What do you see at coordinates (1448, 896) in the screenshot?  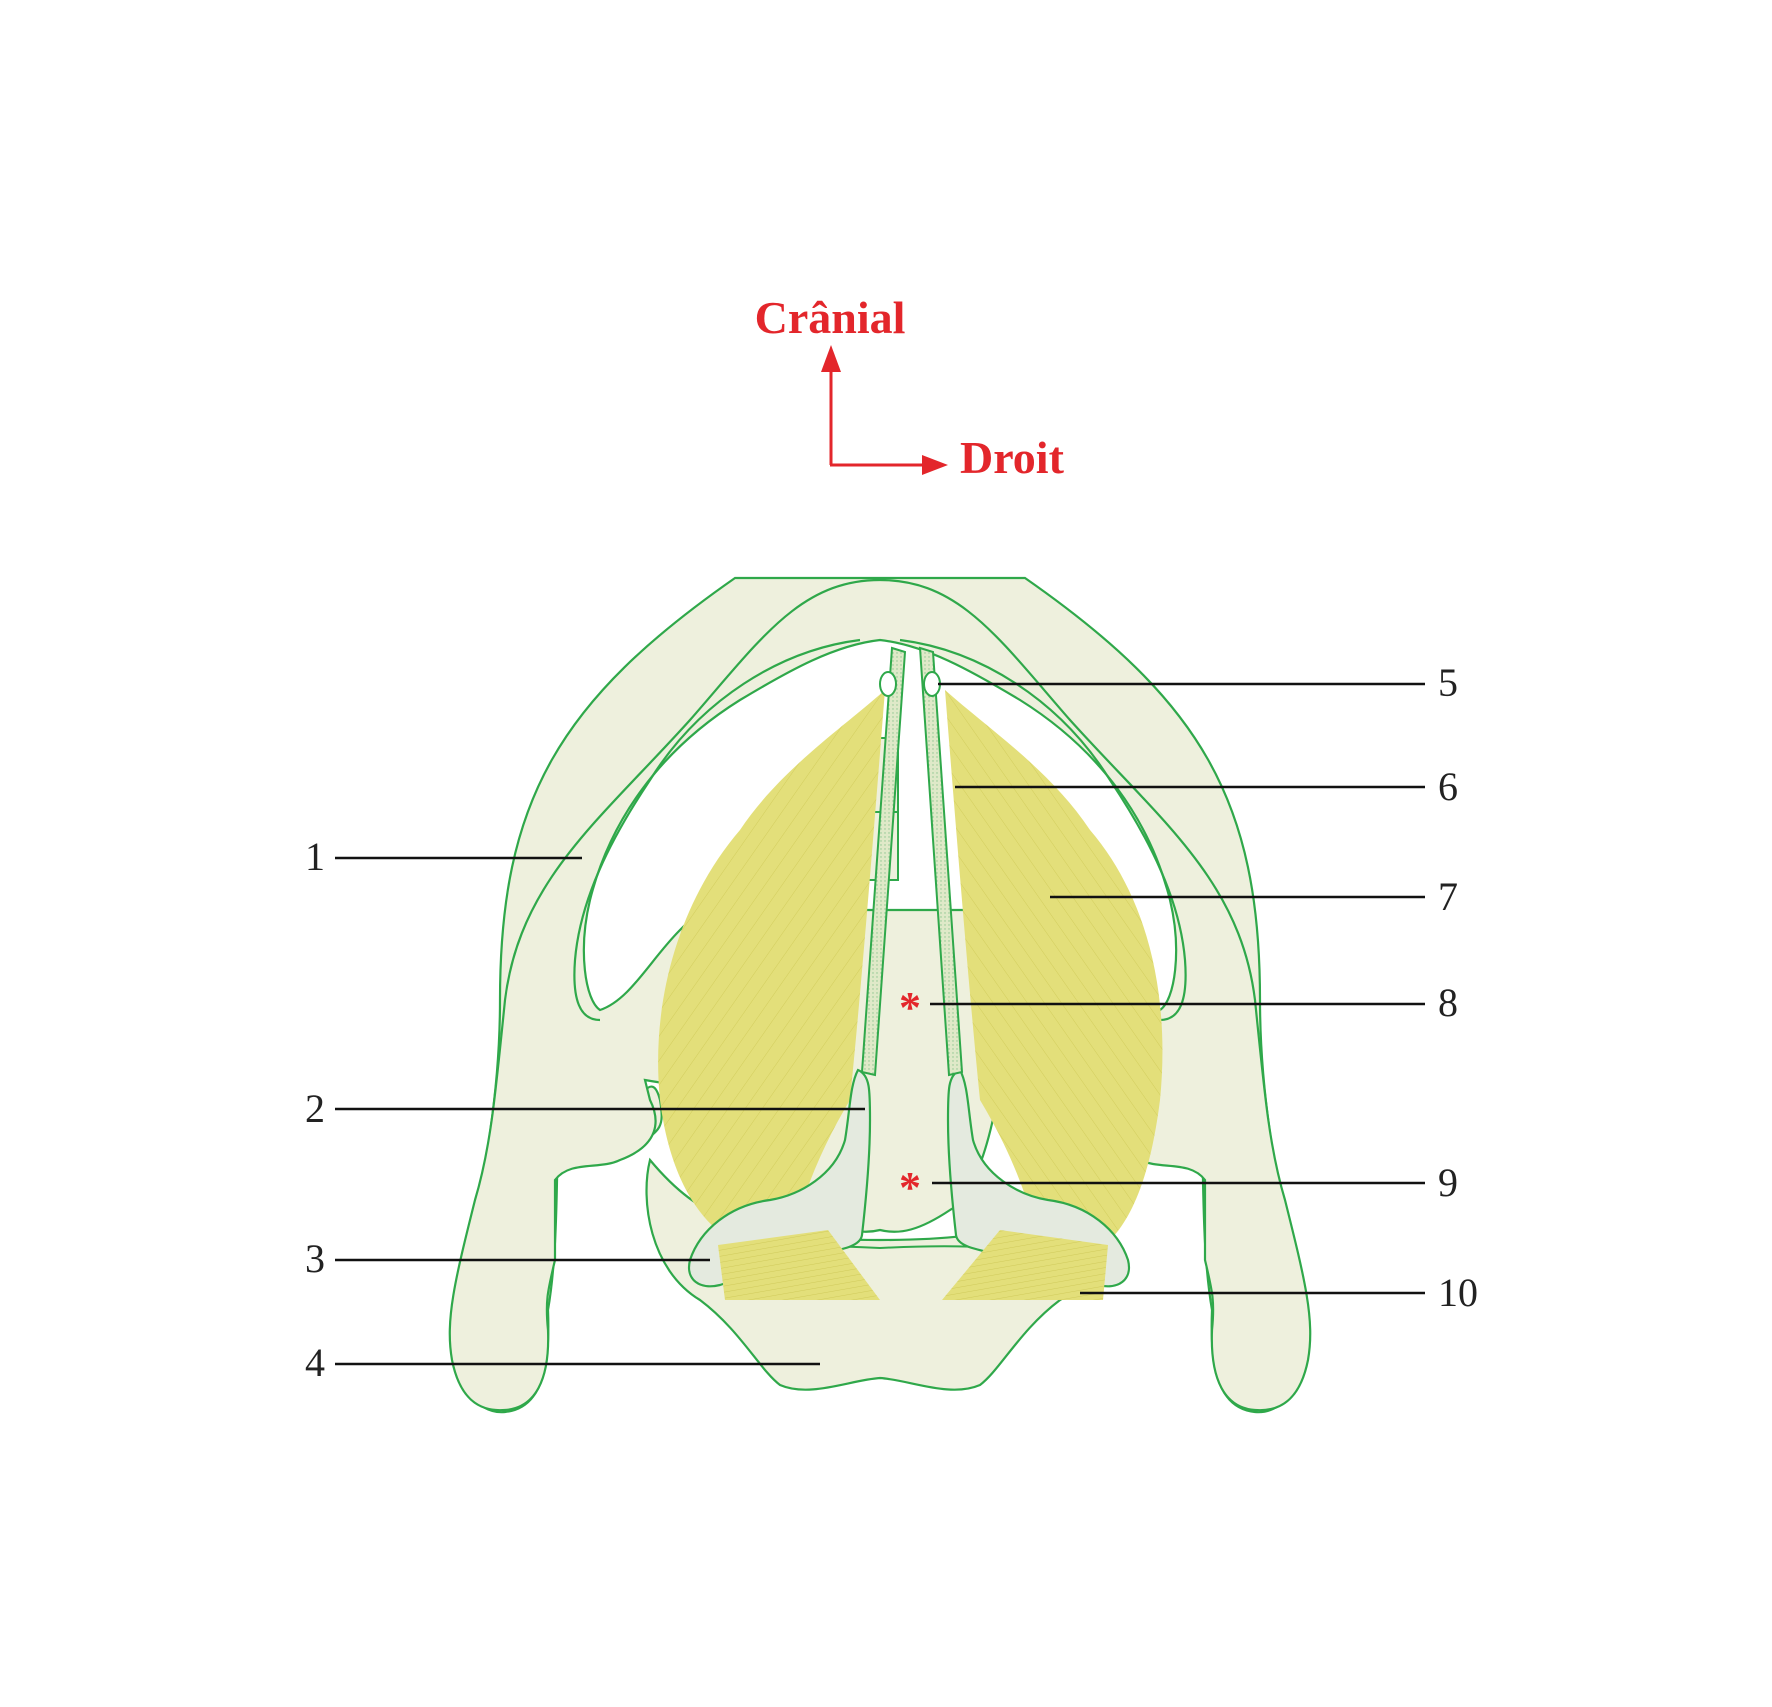 I see `label-7: 7` at bounding box center [1448, 896].